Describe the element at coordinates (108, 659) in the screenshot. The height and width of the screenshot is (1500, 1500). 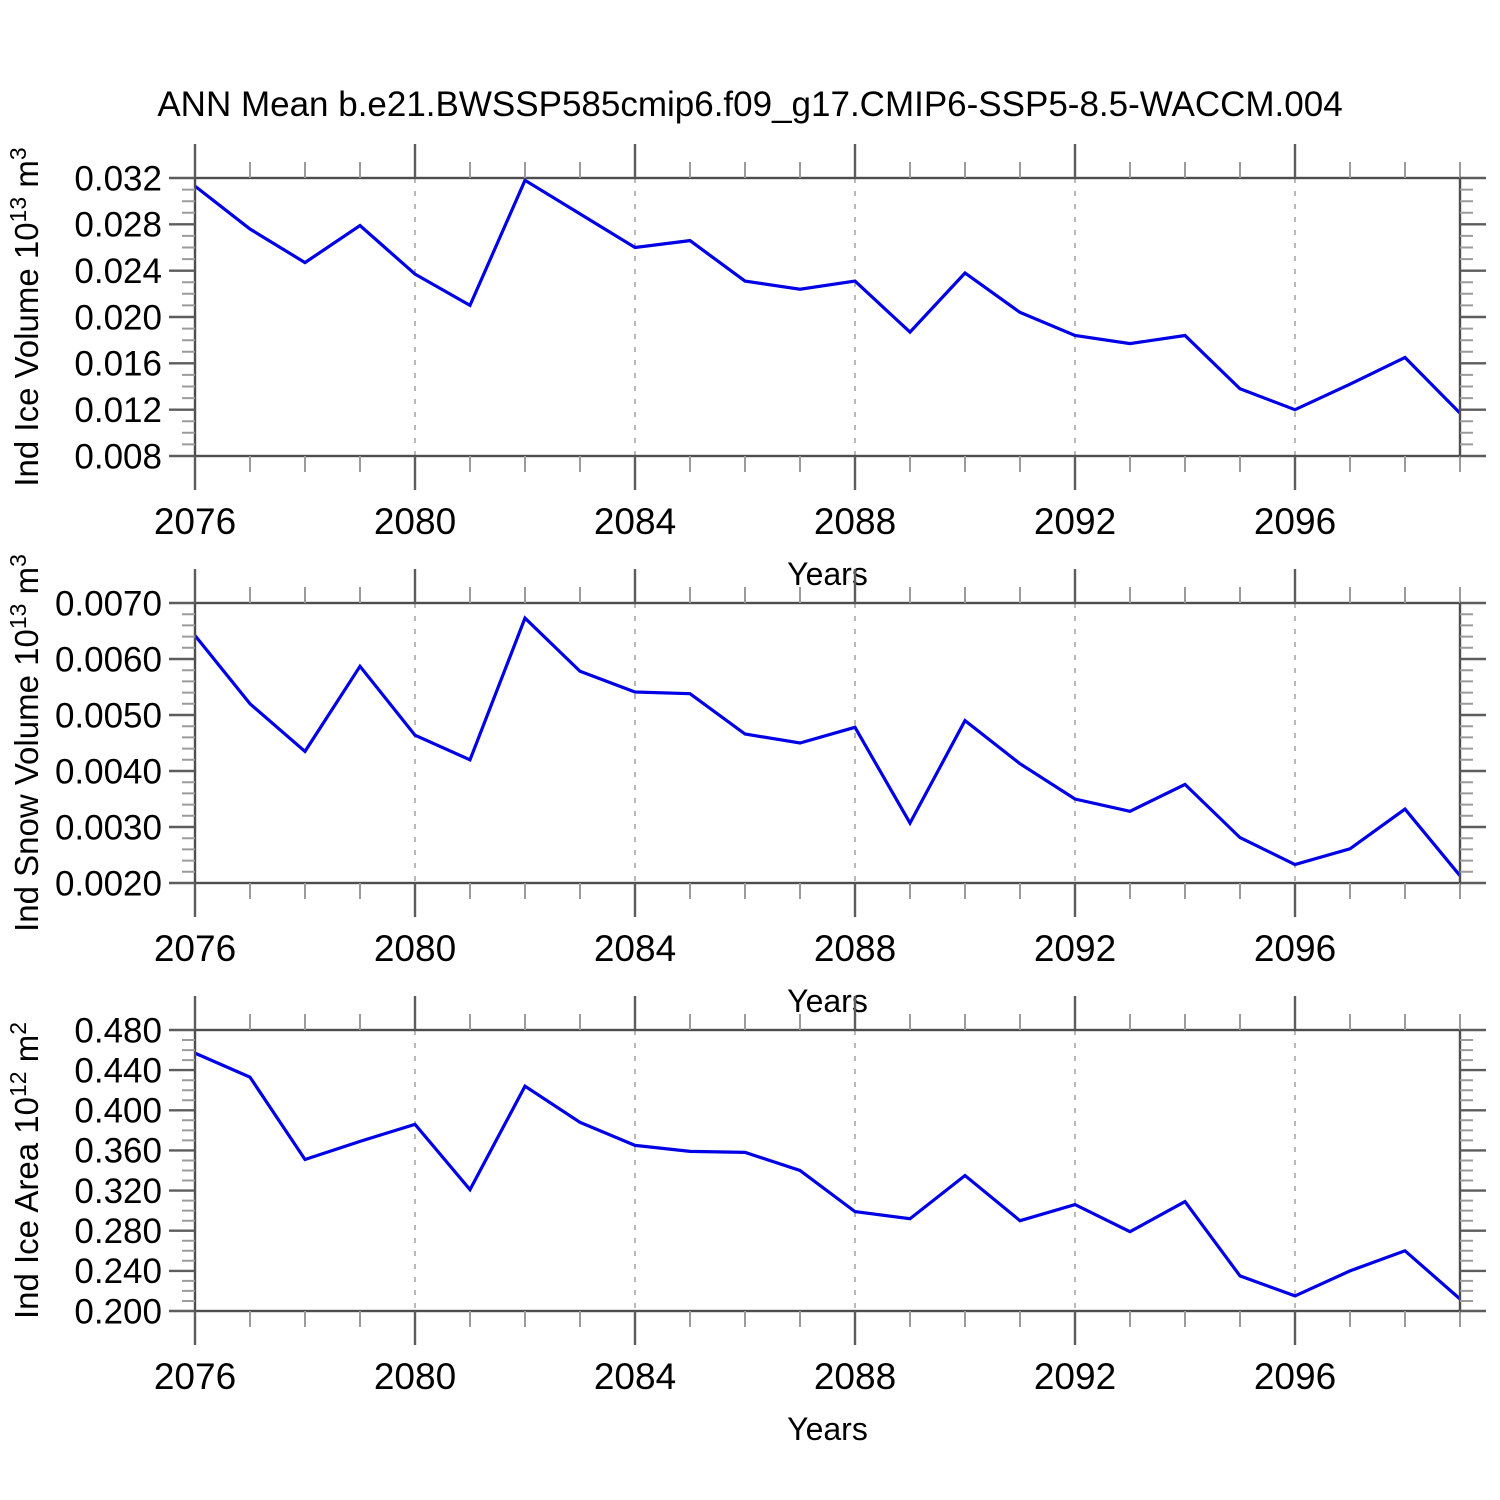
I see `y-tick-label: 0.0060` at that location.